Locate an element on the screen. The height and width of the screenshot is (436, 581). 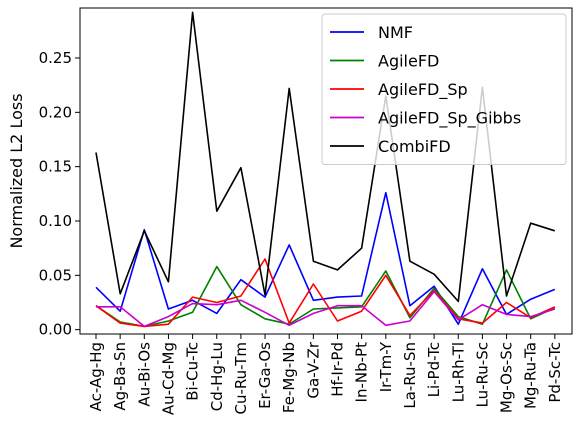
x-tick-label: Li-Pd-Tc is located at coordinates (434, 369).